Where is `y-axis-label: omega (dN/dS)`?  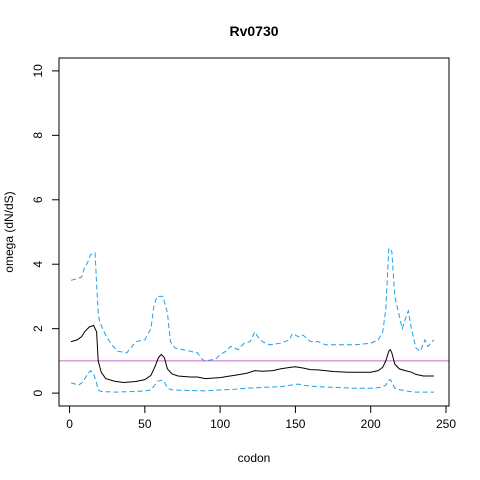 y-axis-label: omega (dN/dS) is located at coordinates (9, 231).